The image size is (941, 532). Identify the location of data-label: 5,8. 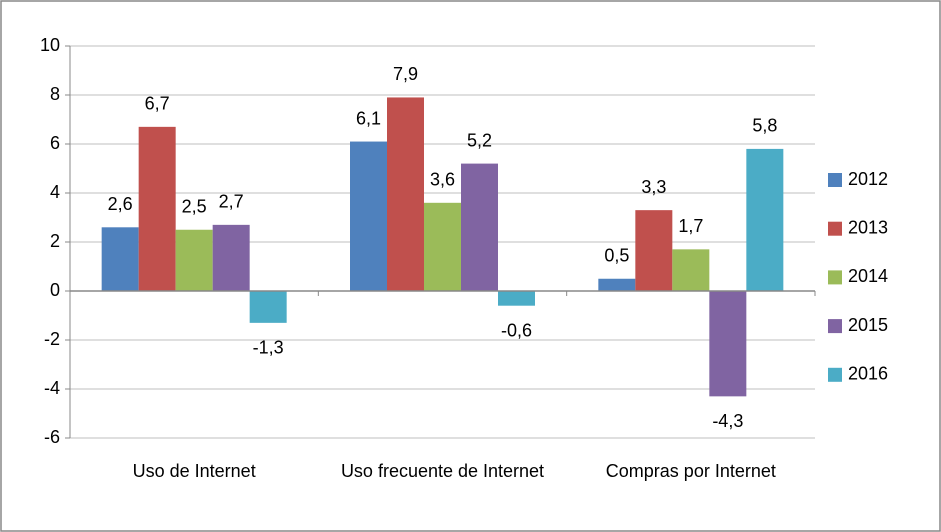
(764, 126).